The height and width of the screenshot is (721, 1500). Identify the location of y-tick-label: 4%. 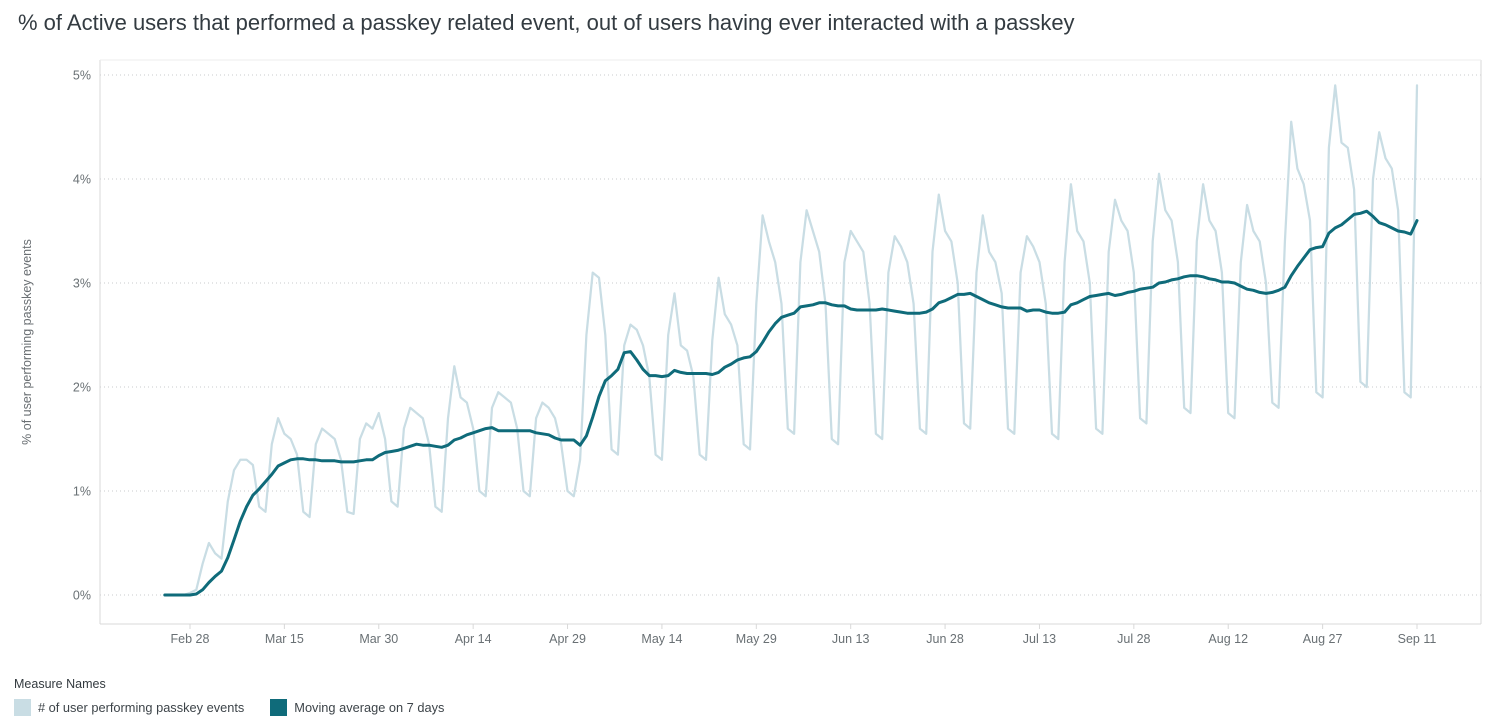
(82, 180).